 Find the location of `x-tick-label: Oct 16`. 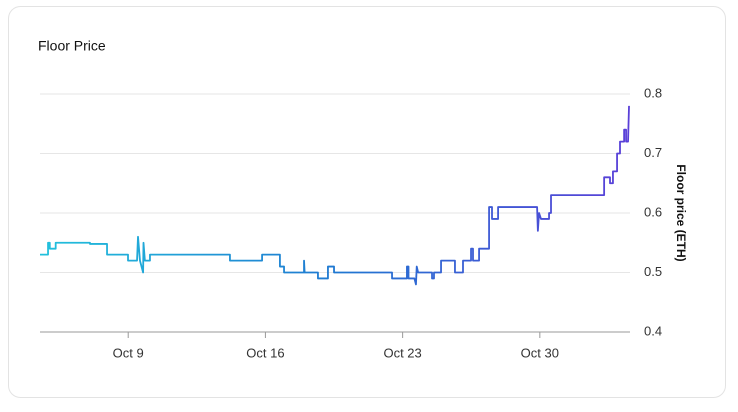

x-tick-label: Oct 16 is located at coordinates (265, 352).